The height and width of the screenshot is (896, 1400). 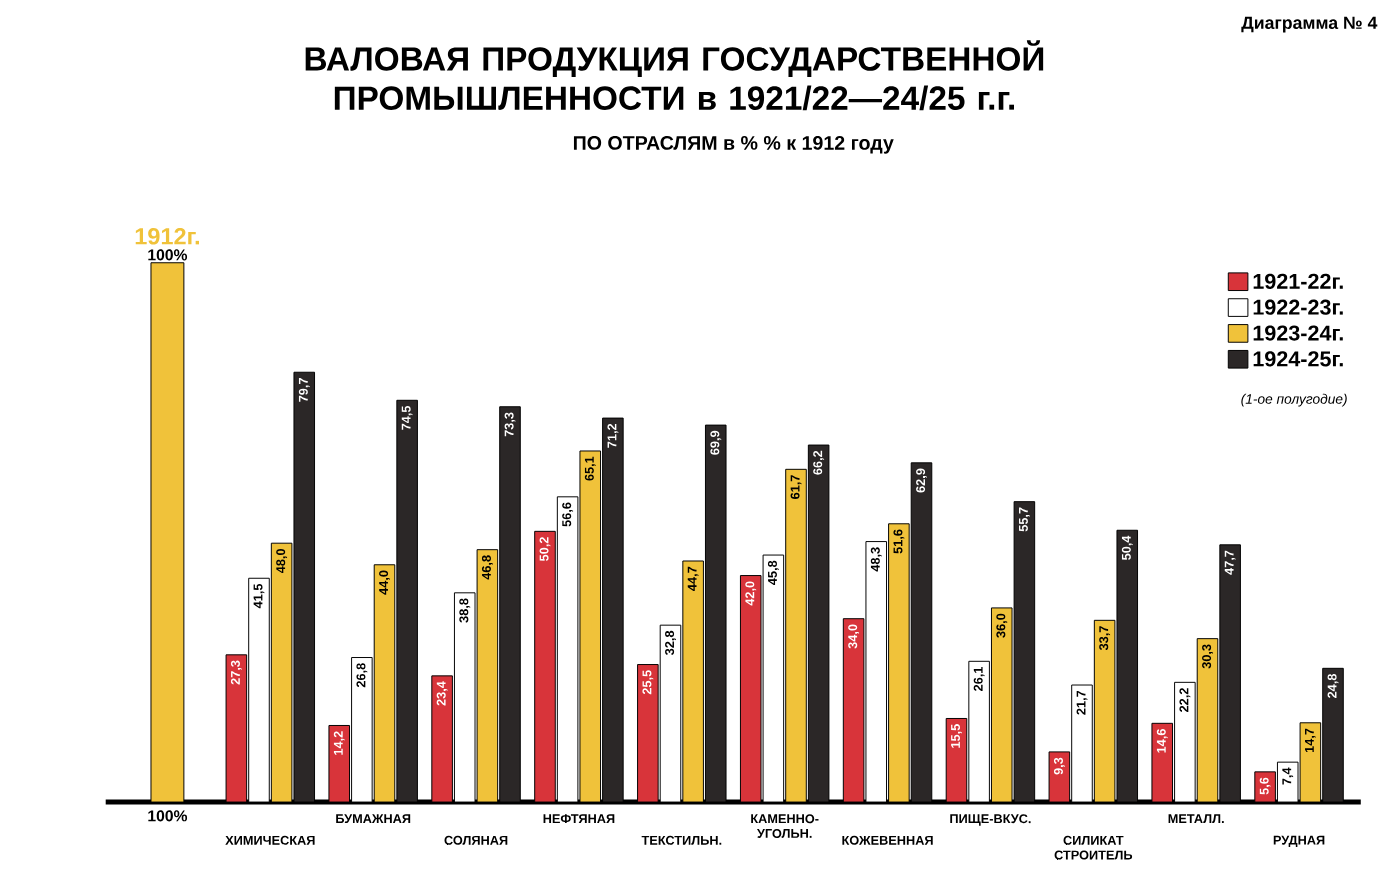 I want to click on chart-title: ВАЛОВАЯ ПРОДУКЦИЯ ГОСУДАРСТВЕННОЙ ПРОМЫШЛЕННОСТИ в 1921/22—24/25 г.г., so click(x=674, y=75).